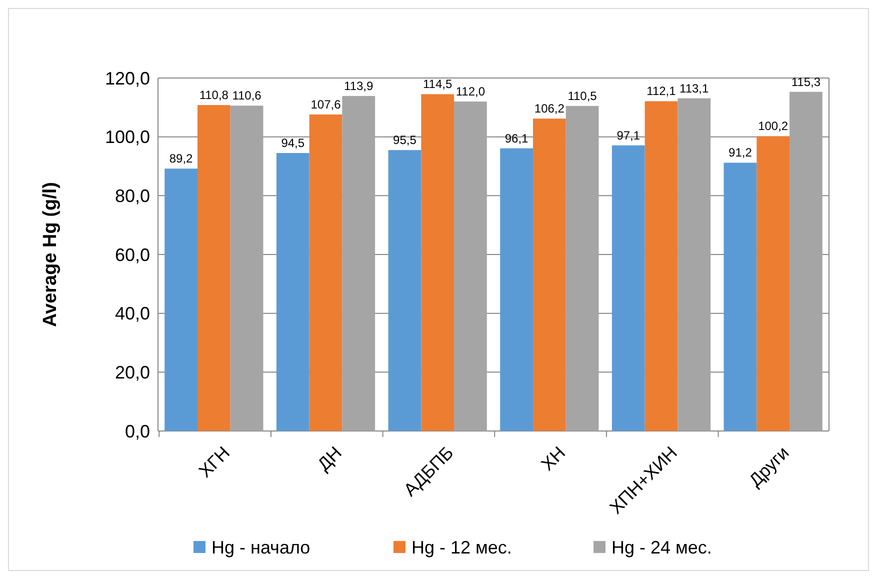 The image size is (877, 579). I want to click on y-tick-label: 40,0, so click(132, 314).